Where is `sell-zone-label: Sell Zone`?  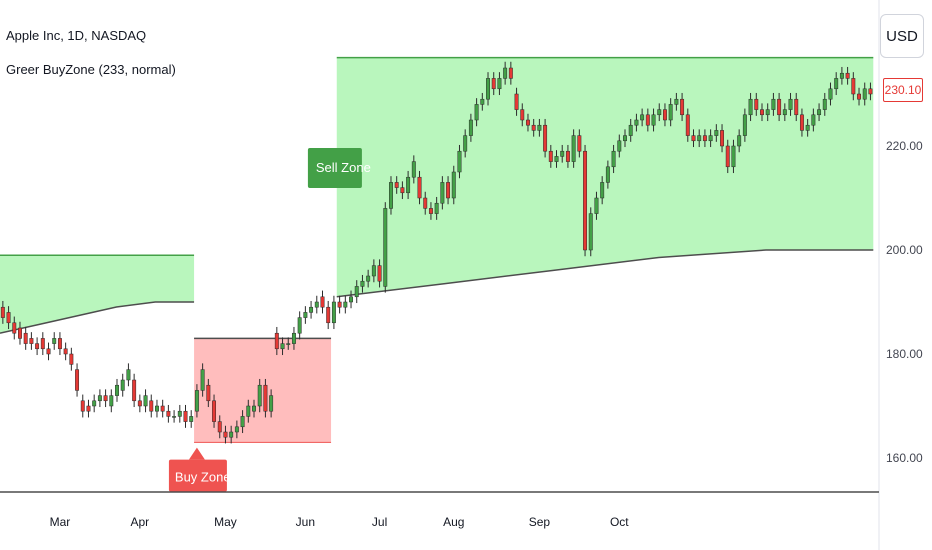
sell-zone-label: Sell Zone is located at coordinates (343, 167).